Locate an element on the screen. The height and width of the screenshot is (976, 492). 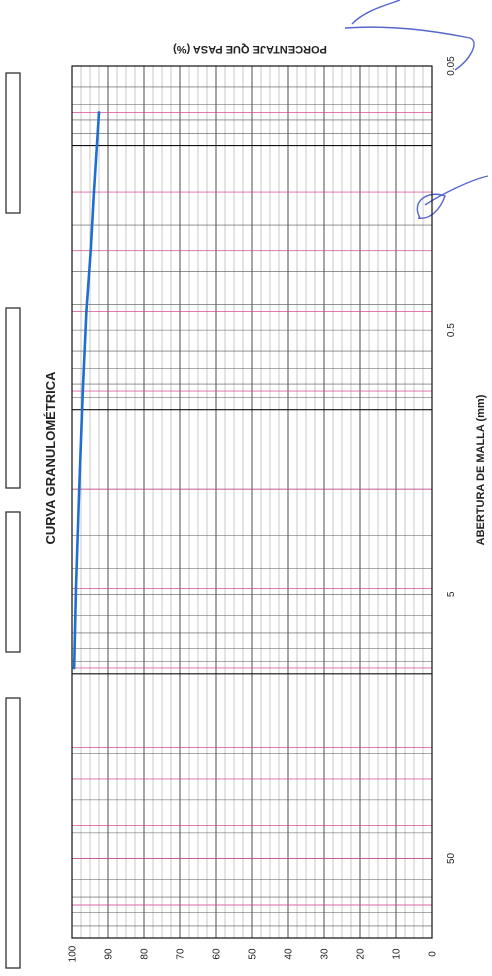
y-tick-label: 60 is located at coordinates (217, 954).